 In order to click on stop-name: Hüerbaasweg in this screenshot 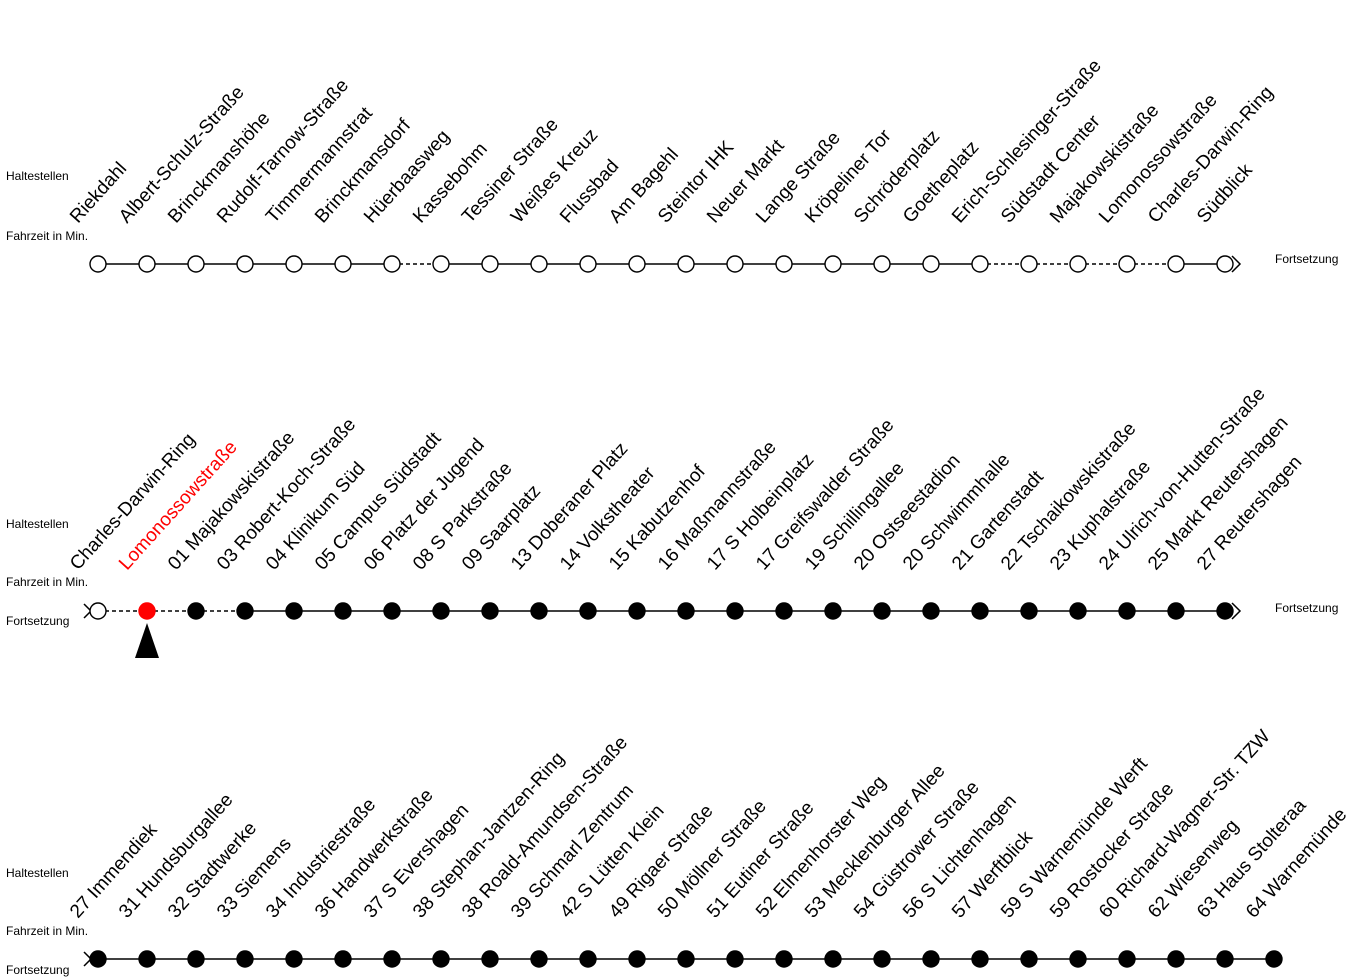, I will do `click(407, 176)`.